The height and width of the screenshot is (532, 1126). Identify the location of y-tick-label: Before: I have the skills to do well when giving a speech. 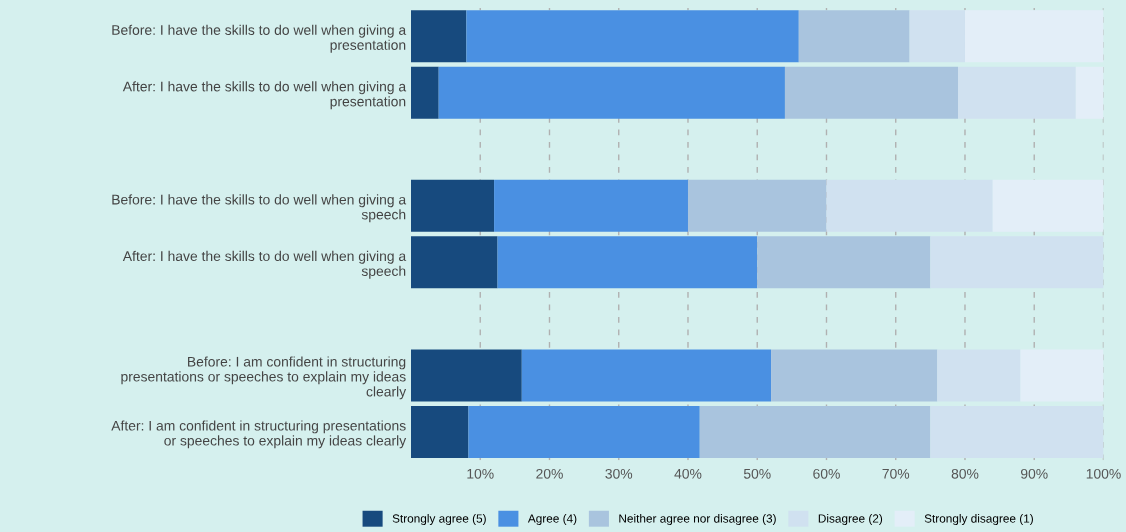
(259, 208).